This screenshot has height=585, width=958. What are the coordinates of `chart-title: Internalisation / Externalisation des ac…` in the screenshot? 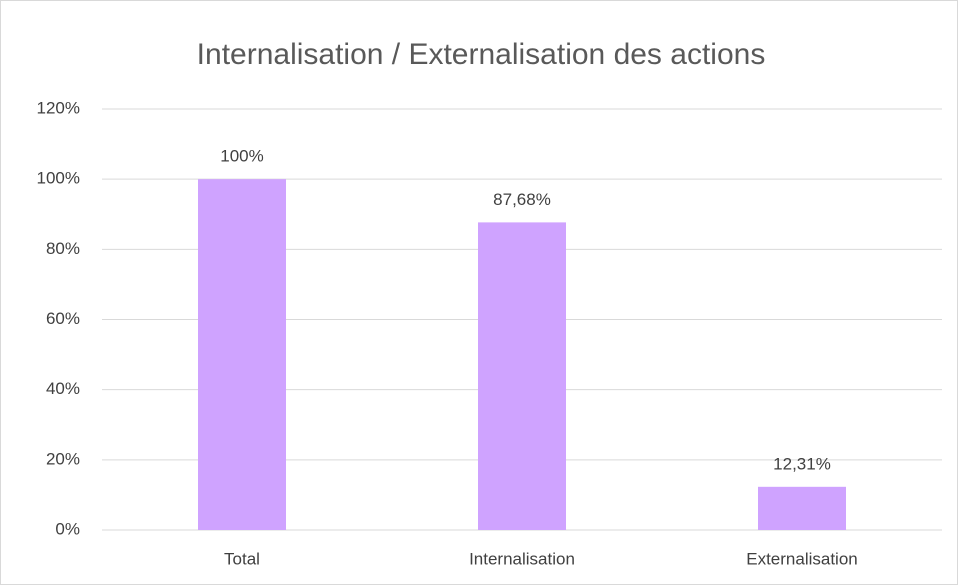 It's located at (481, 54).